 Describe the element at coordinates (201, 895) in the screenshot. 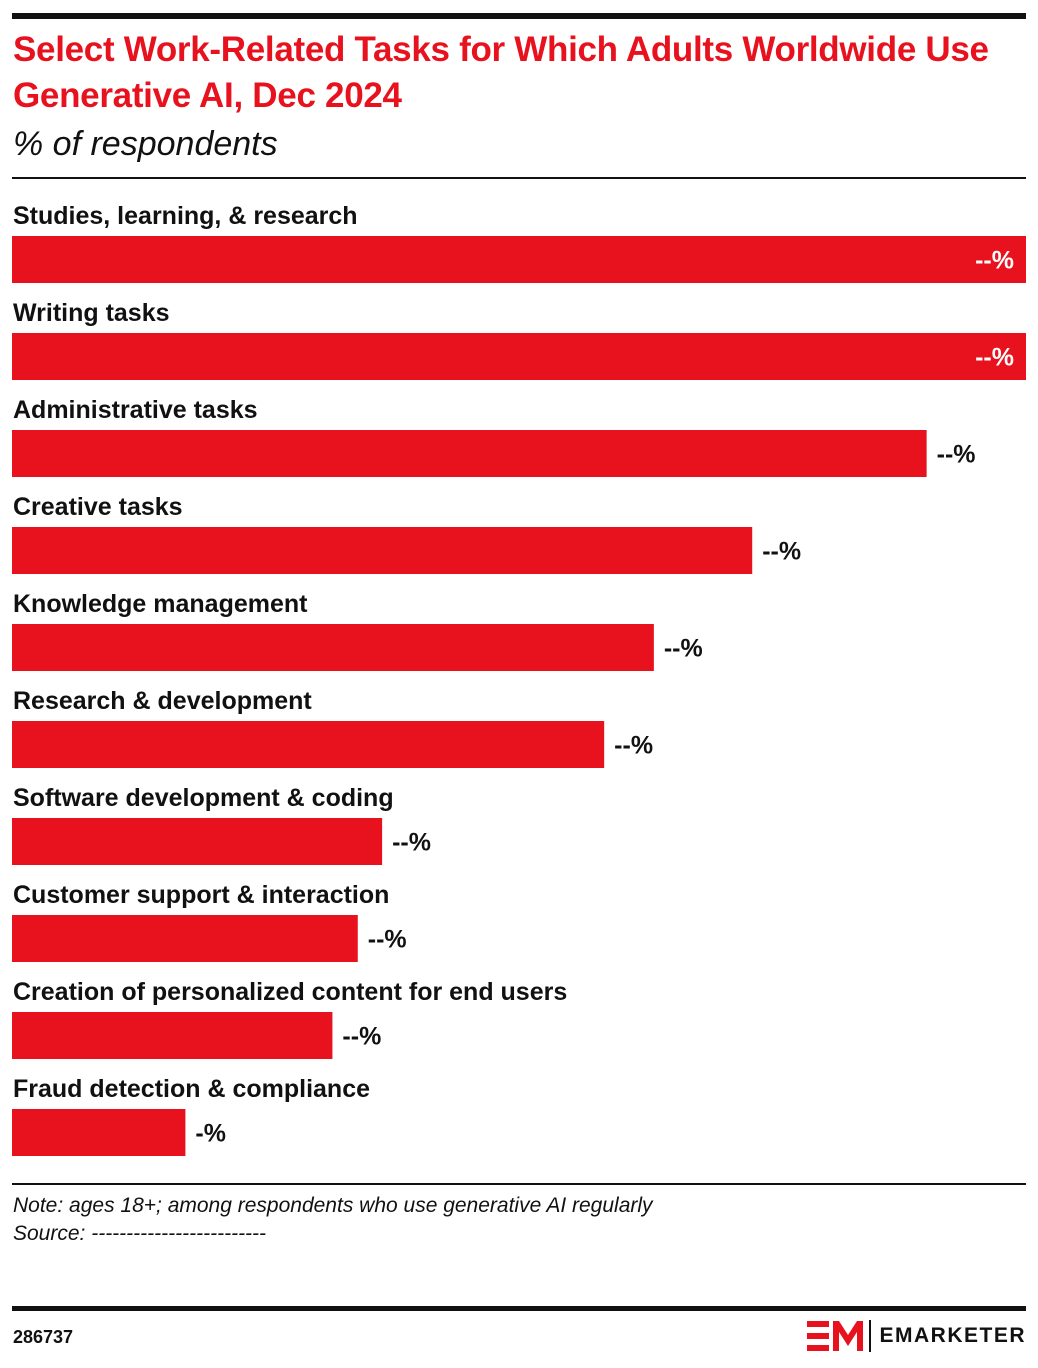

I see `category-label: Customer support & interaction` at that location.